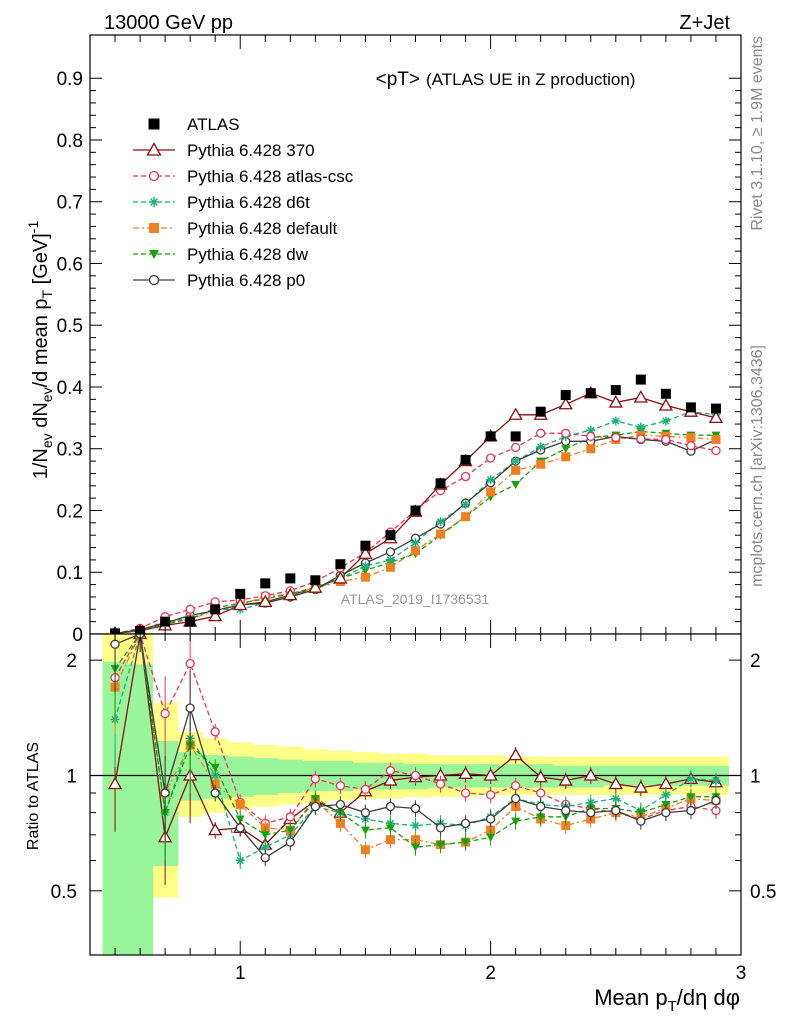  I want to click on source-label: mcplots.cern.ch [arXiv:1306.3436], so click(757, 466).